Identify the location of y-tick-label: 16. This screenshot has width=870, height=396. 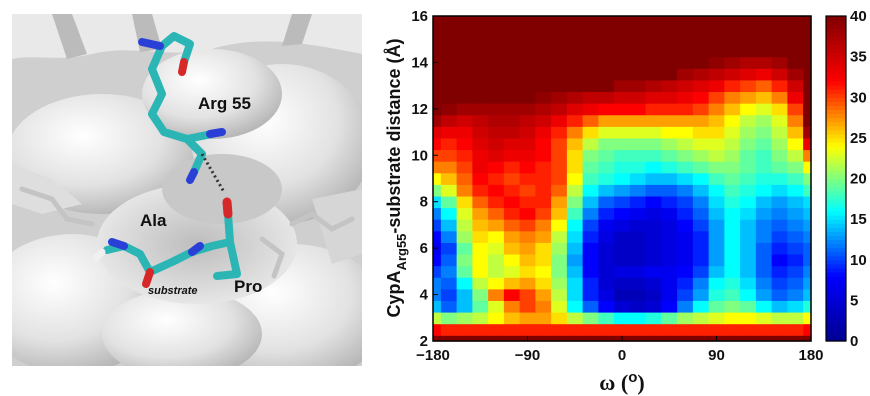
(419, 16).